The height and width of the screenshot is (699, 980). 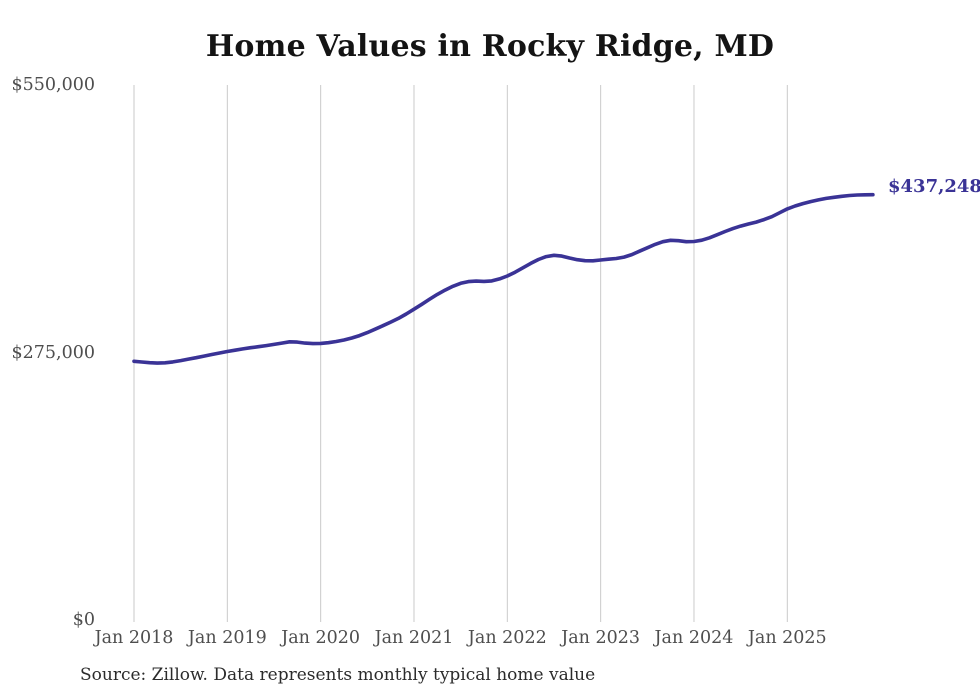 I want to click on y-tick-label: $550,000, so click(x=53, y=85).